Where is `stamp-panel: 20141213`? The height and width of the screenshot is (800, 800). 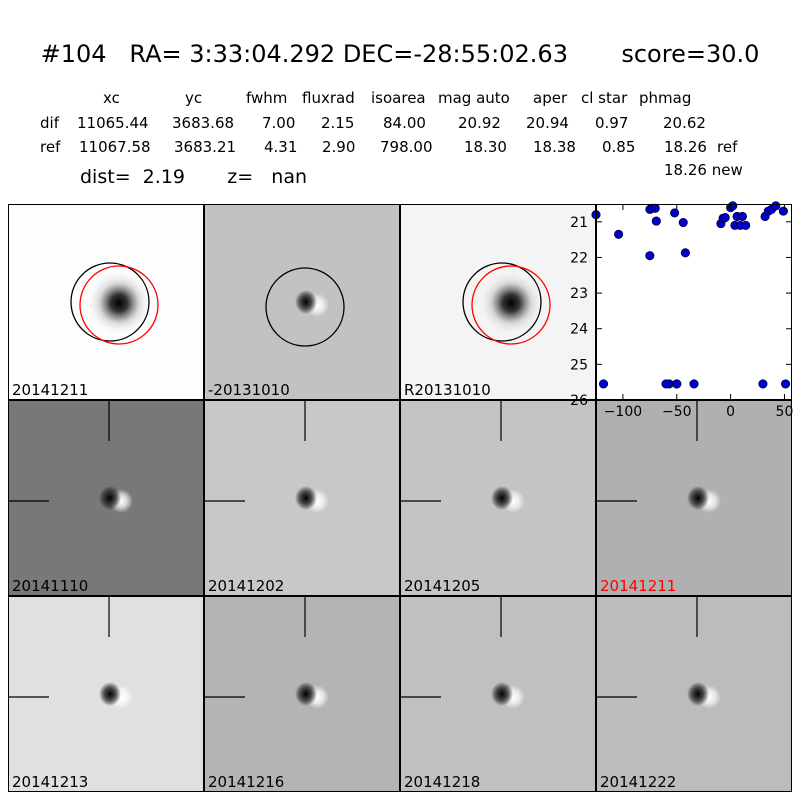 stamp-panel: 20141213 is located at coordinates (106, 694).